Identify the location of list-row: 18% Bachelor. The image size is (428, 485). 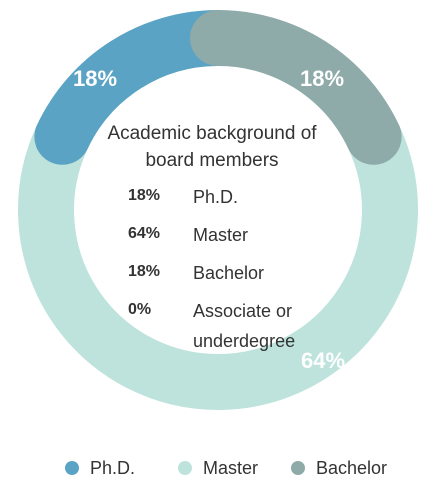
(228, 273).